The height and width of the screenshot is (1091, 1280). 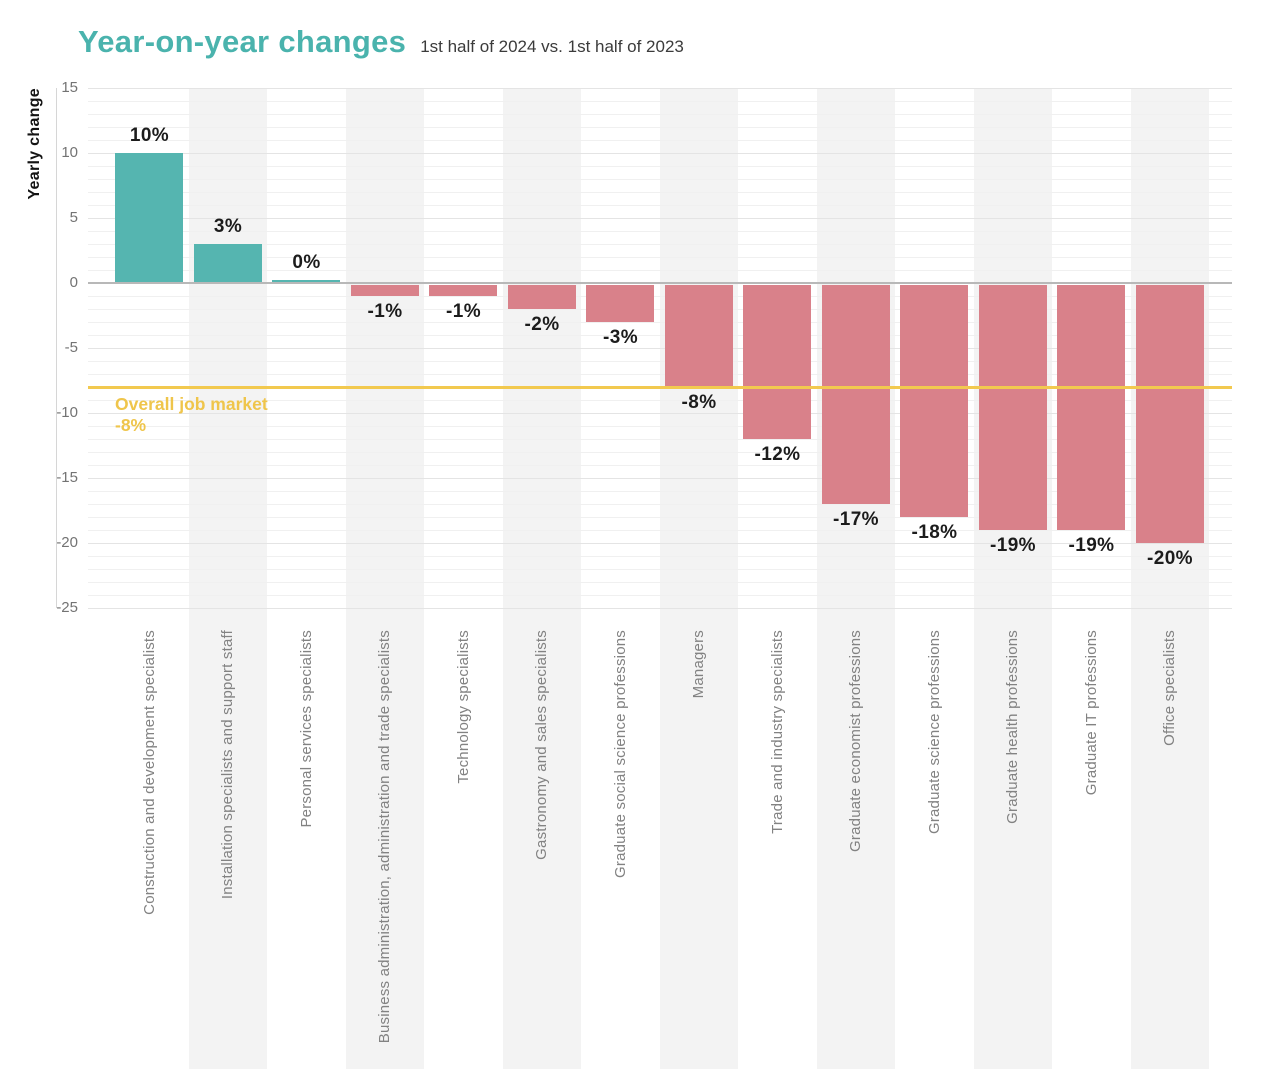 I want to click on value-label: 10%, so click(x=149, y=135).